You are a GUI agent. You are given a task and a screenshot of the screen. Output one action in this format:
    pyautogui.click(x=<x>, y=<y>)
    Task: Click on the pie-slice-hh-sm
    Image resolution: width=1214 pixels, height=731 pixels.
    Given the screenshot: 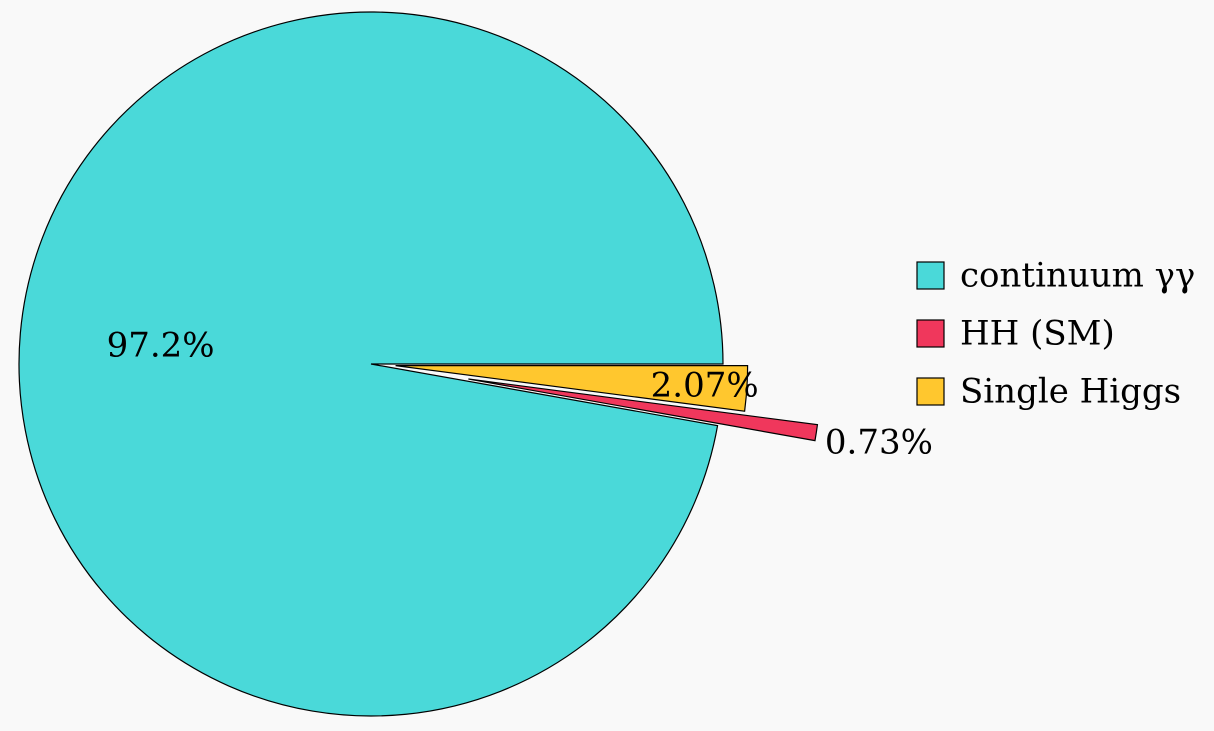 What is the action you would take?
    pyautogui.click(x=643, y=410)
    